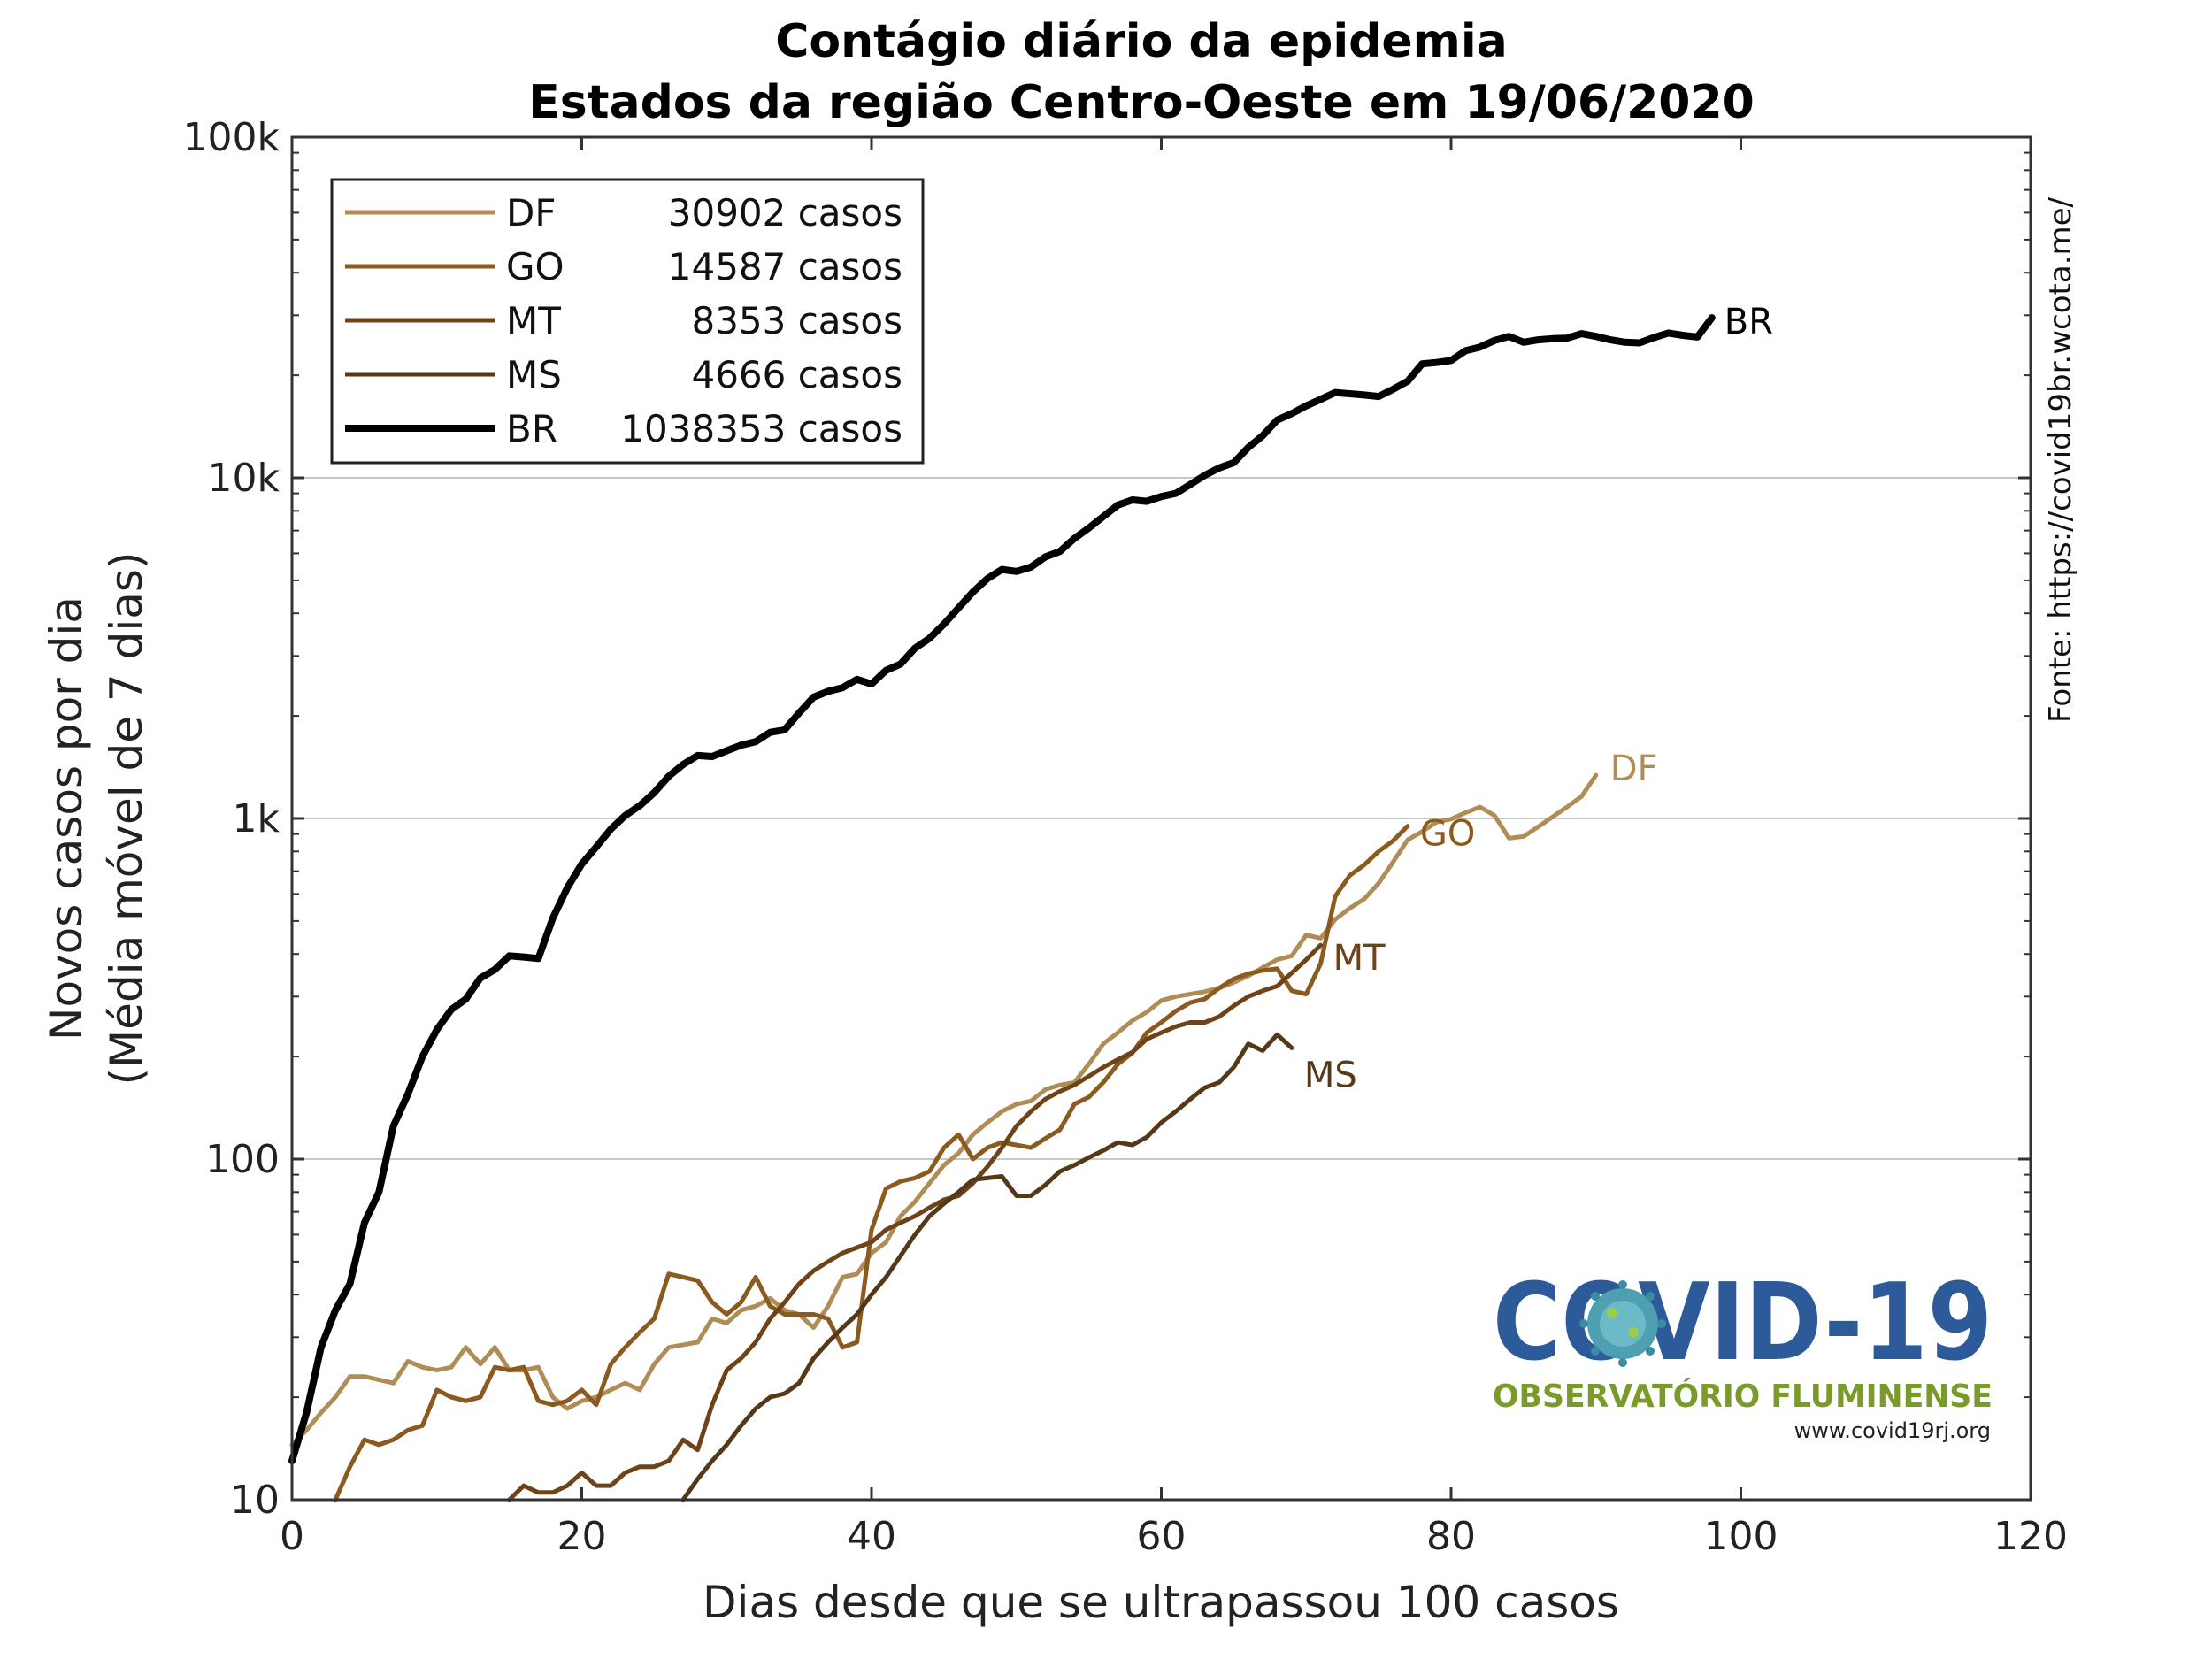 The height and width of the screenshot is (1659, 2212). Describe the element at coordinates (244, 479) in the screenshot. I see `y-tick-label: 10k` at that location.